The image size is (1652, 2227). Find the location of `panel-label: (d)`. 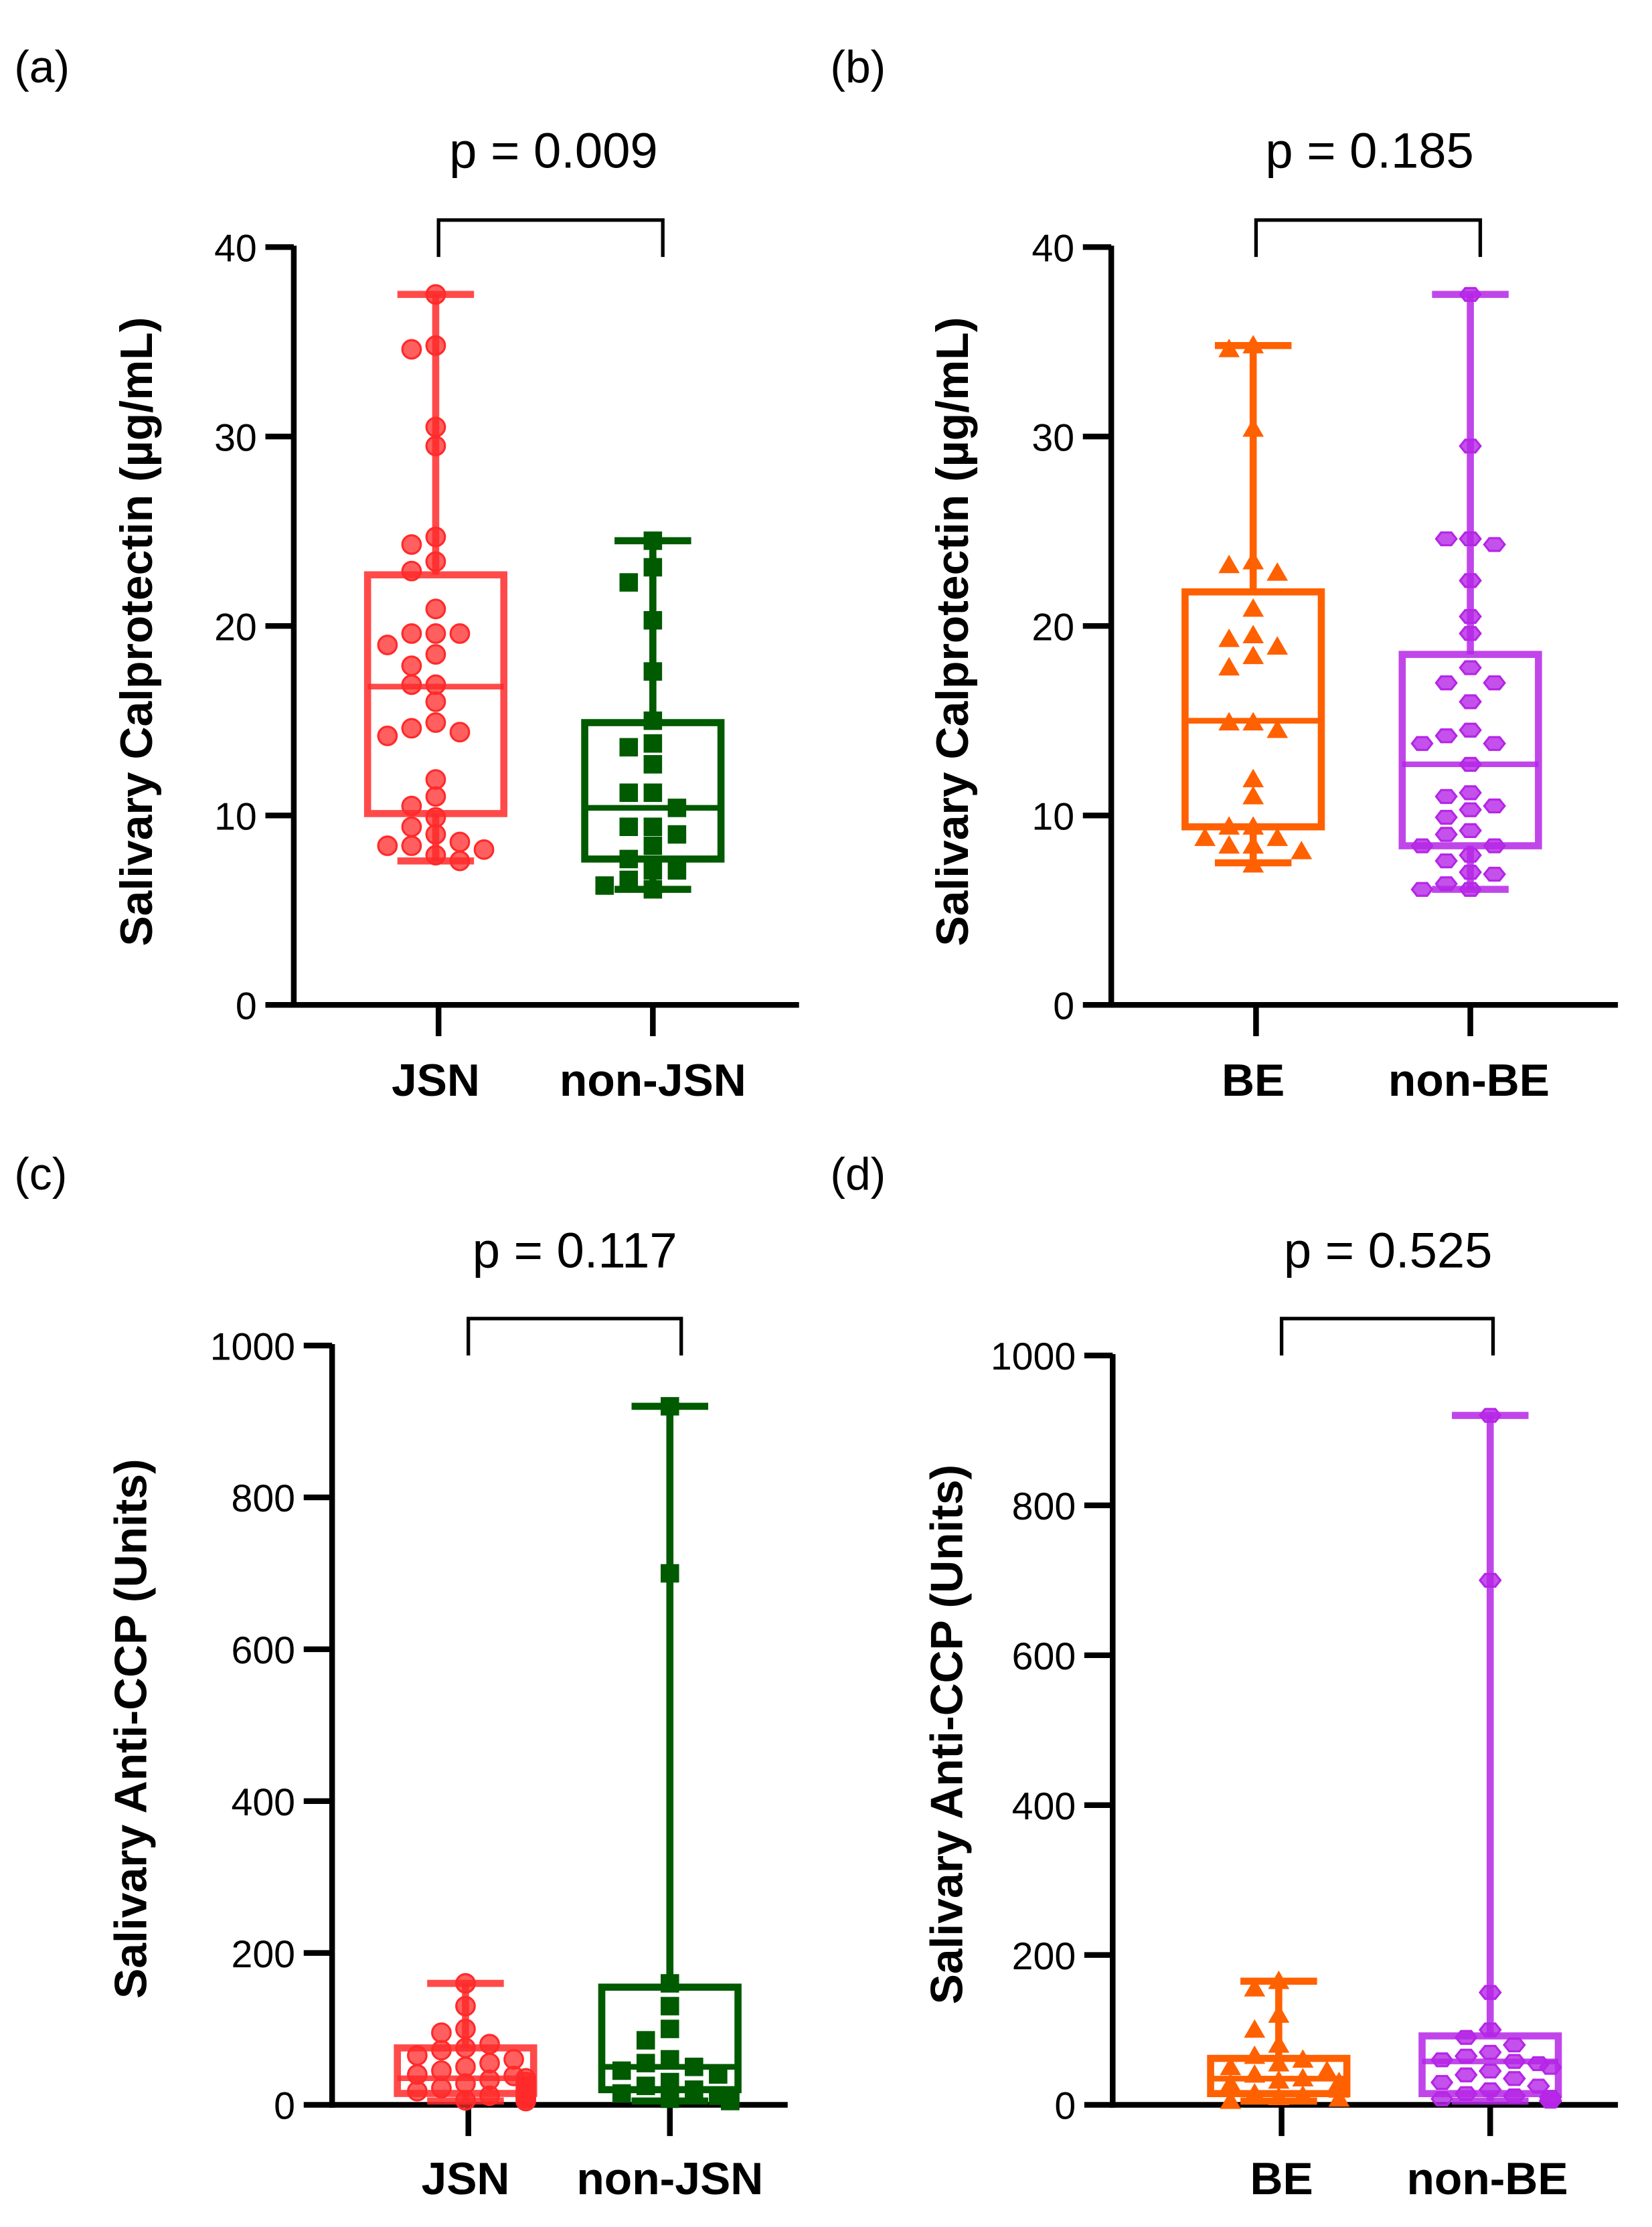

panel-label: (d) is located at coordinates (858, 1174).